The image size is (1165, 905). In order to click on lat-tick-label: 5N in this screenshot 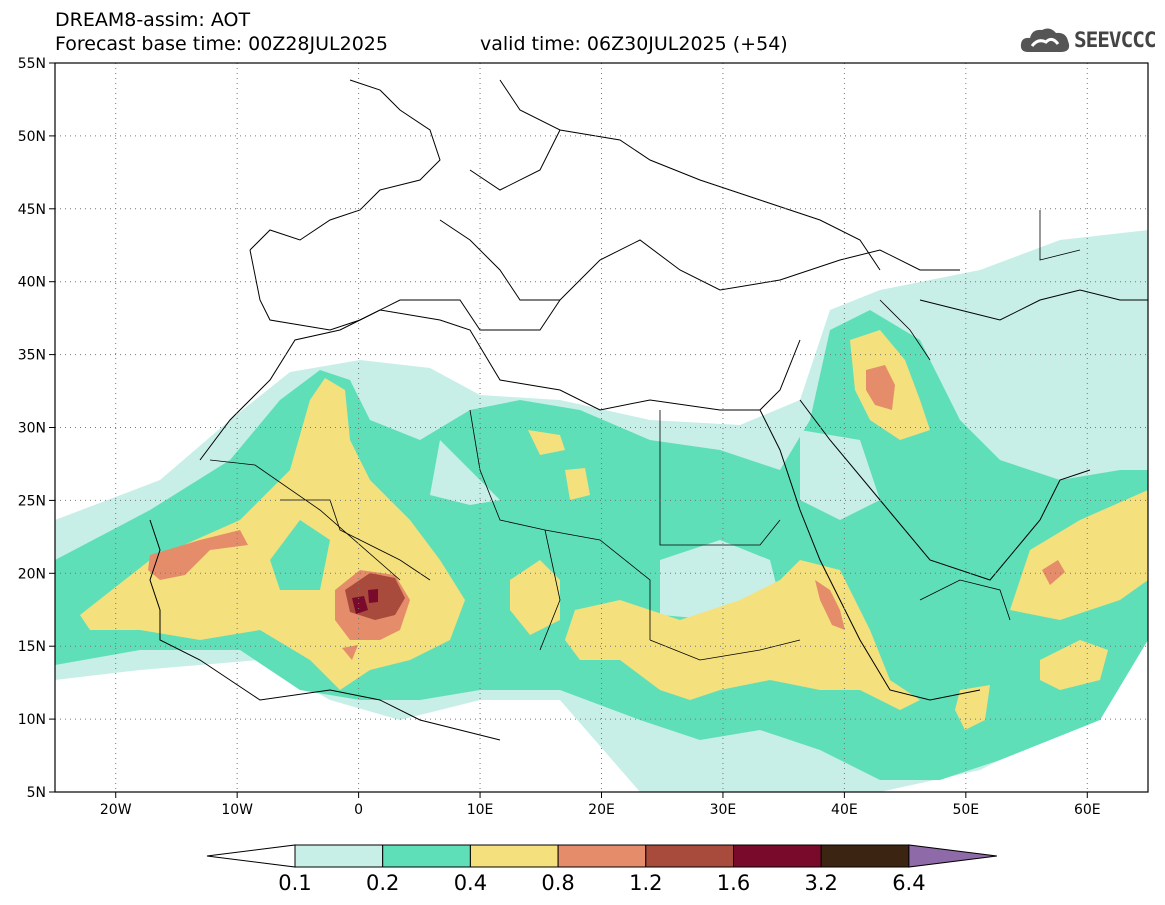, I will do `click(36, 793)`.